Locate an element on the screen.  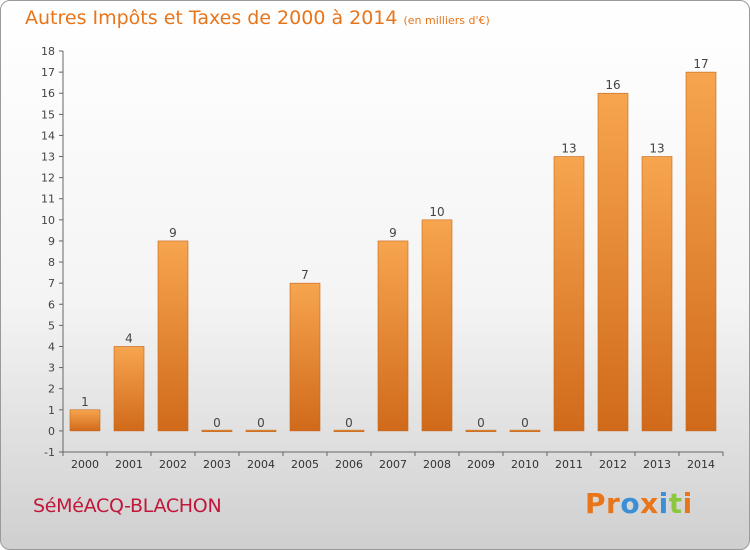
x-tick-label: 2001 is located at coordinates (129, 464).